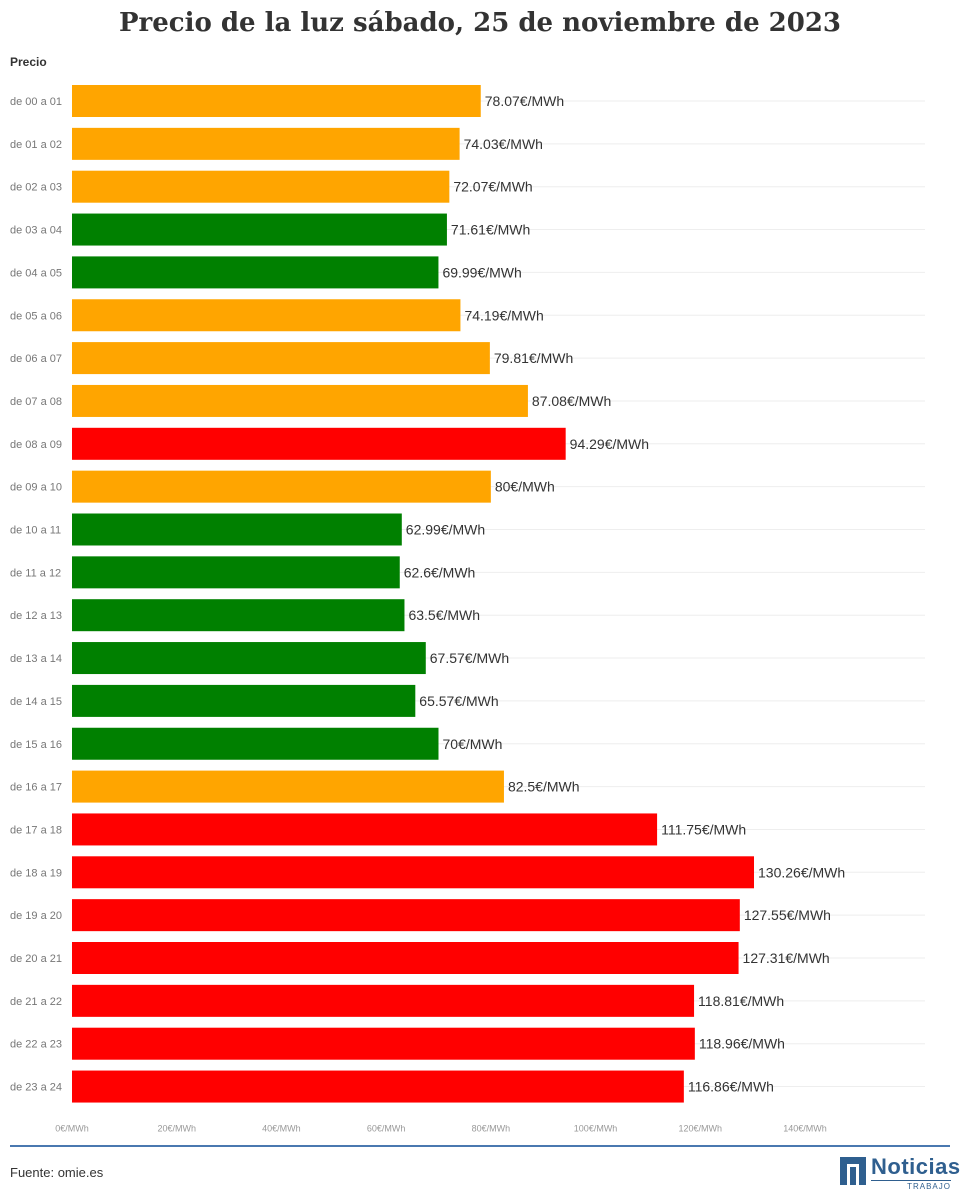  What do you see at coordinates (36, 316) in the screenshot?
I see `category-label: de 05 a 06` at bounding box center [36, 316].